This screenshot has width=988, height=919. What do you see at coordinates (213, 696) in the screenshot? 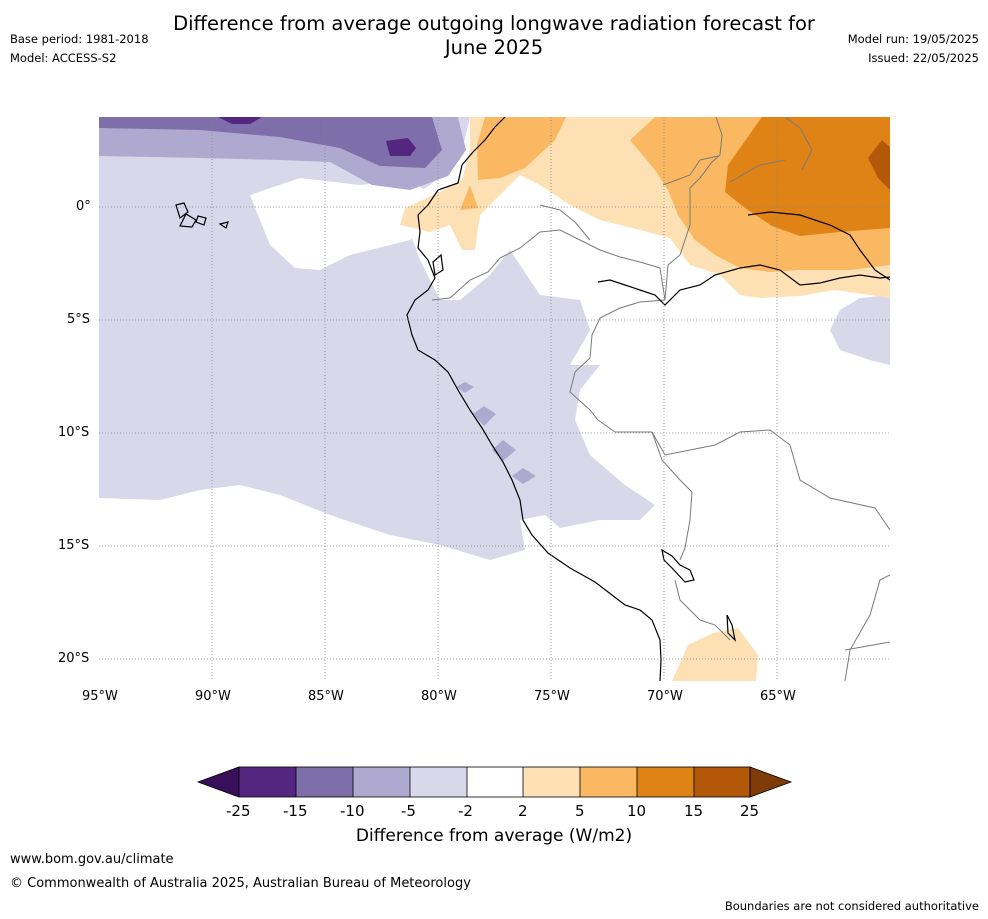
I see `lon-label-90w: 90°W` at bounding box center [213, 696].